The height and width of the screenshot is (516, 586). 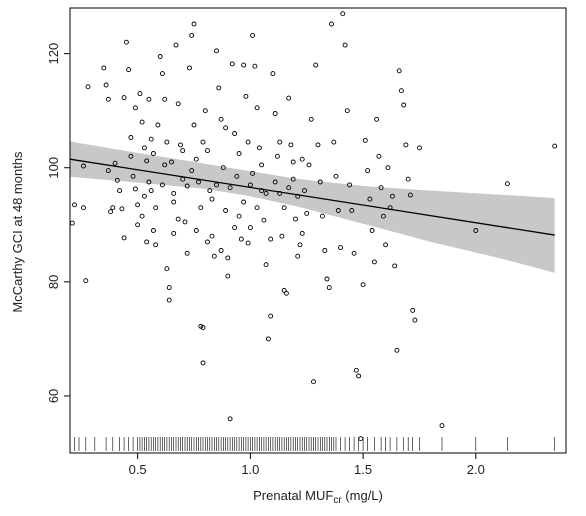 I want to click on y-tick-label: 80, so click(x=53, y=282).